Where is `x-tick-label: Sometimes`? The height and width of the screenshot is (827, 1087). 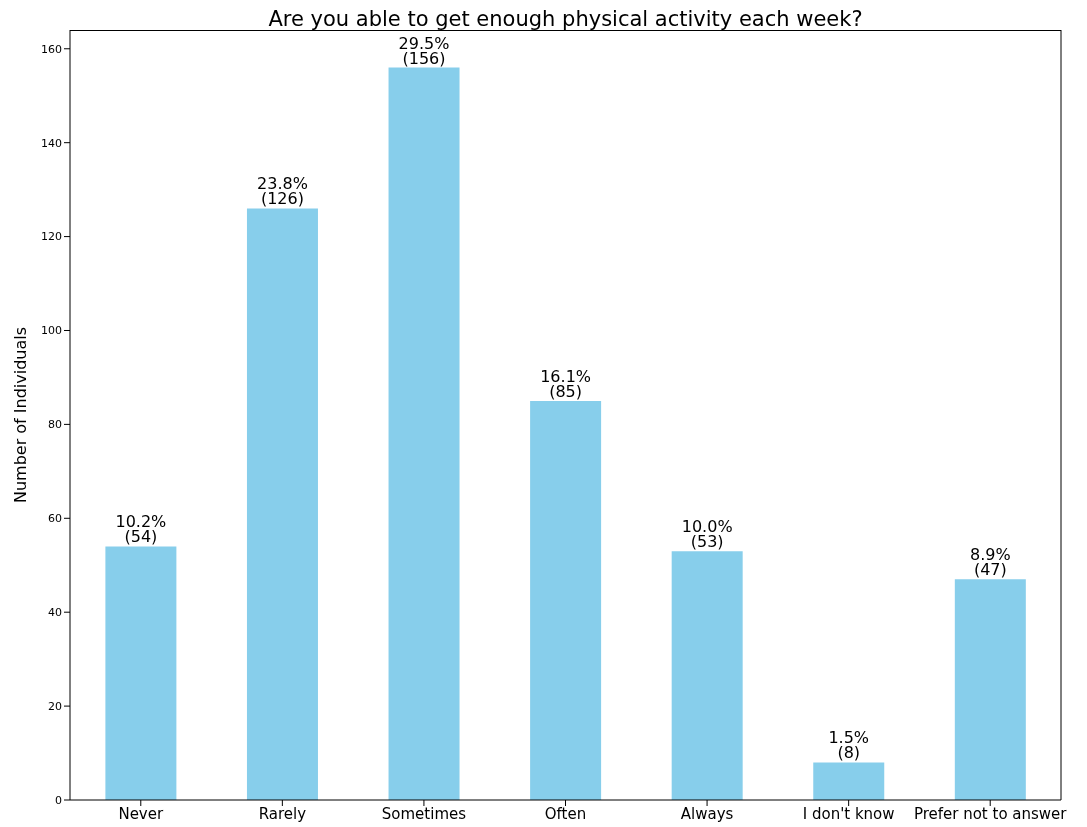
x-tick-label: Sometimes is located at coordinates (424, 813).